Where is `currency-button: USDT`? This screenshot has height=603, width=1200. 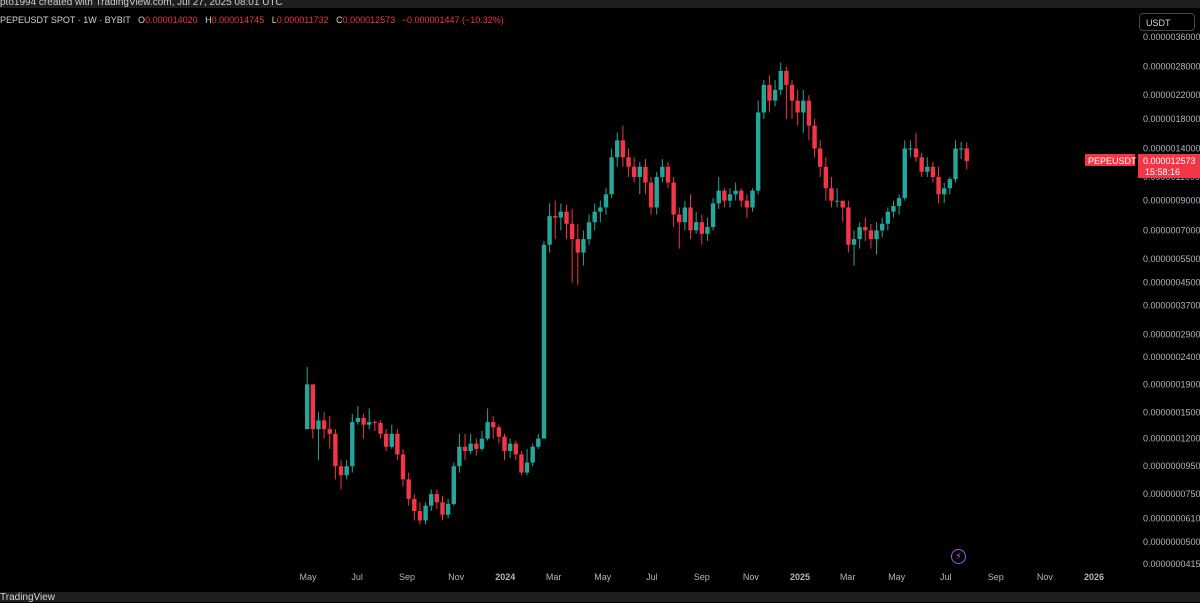 currency-button: USDT is located at coordinates (1167, 22).